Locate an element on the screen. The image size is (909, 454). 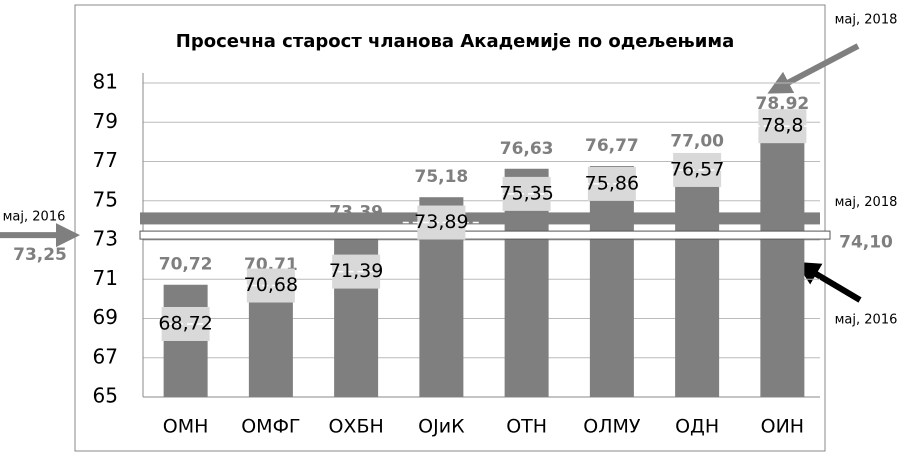
y-tick-label: 81 is located at coordinates (105, 82).